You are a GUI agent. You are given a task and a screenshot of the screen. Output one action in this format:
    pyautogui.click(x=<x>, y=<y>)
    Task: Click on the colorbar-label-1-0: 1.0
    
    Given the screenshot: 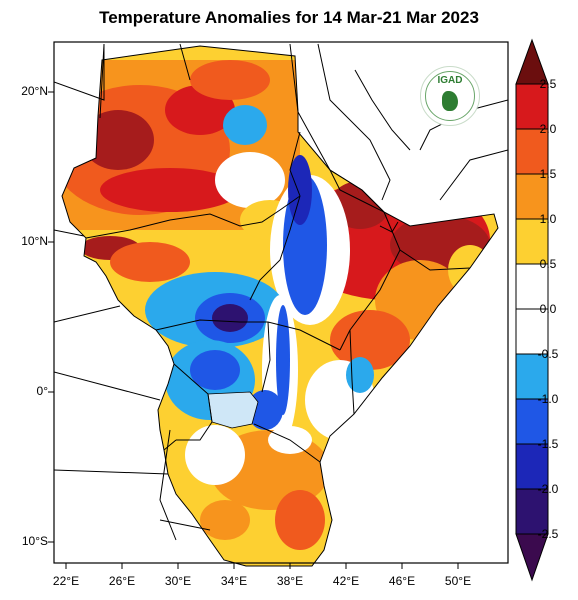 What is the action you would take?
    pyautogui.click(x=548, y=219)
    